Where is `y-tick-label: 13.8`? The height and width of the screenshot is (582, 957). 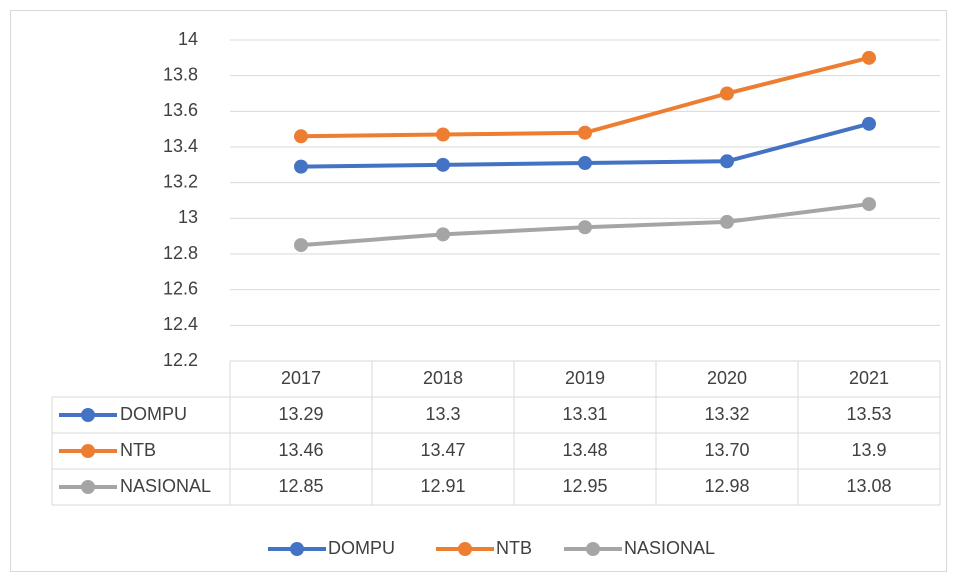
y-tick-label: 13.8 is located at coordinates (180, 74).